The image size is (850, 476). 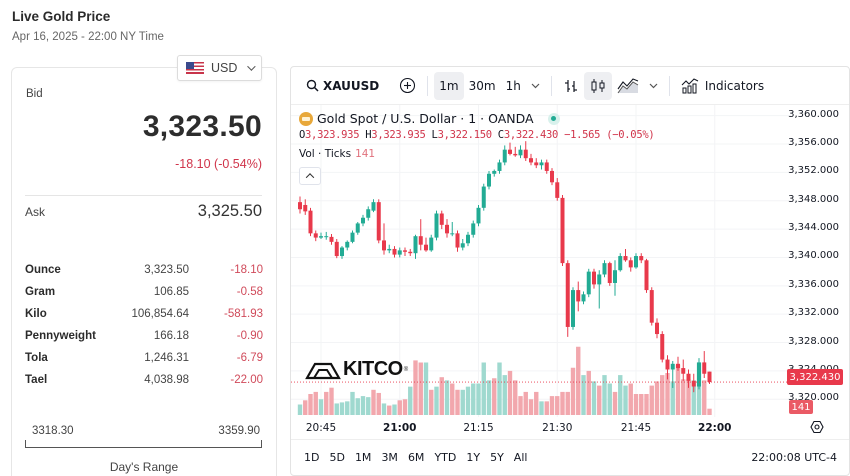 What do you see at coordinates (166, 270) in the screenshot?
I see `unit-price: 3,323.50` at bounding box center [166, 270].